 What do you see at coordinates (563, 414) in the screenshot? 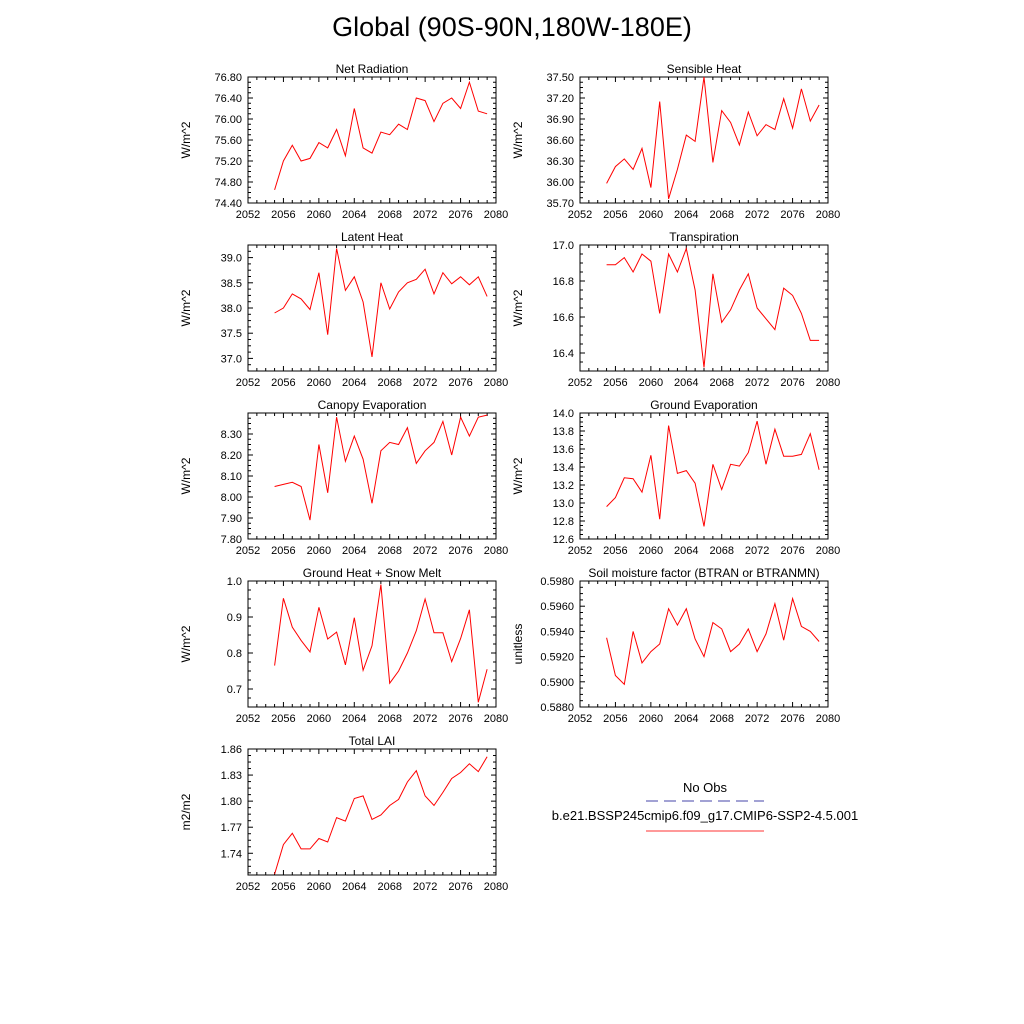
I see `y-tick-label: 14.0` at bounding box center [563, 414].